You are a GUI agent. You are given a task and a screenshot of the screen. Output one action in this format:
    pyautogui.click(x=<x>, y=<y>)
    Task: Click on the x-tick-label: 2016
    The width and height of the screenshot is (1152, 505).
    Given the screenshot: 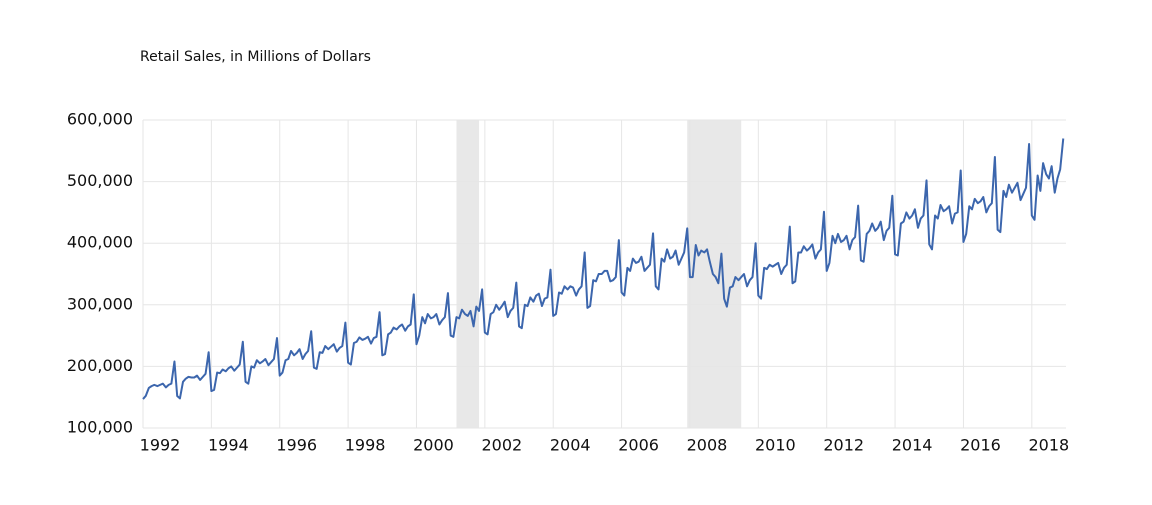 What is the action you would take?
    pyautogui.click(x=980, y=445)
    